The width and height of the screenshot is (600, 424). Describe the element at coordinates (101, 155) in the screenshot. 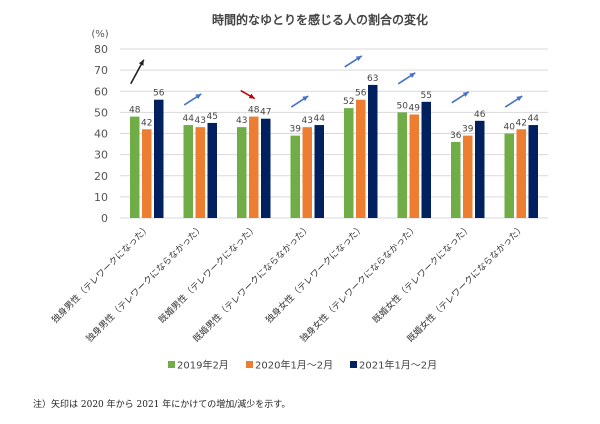

I see `y-tick-label: 30` at that location.